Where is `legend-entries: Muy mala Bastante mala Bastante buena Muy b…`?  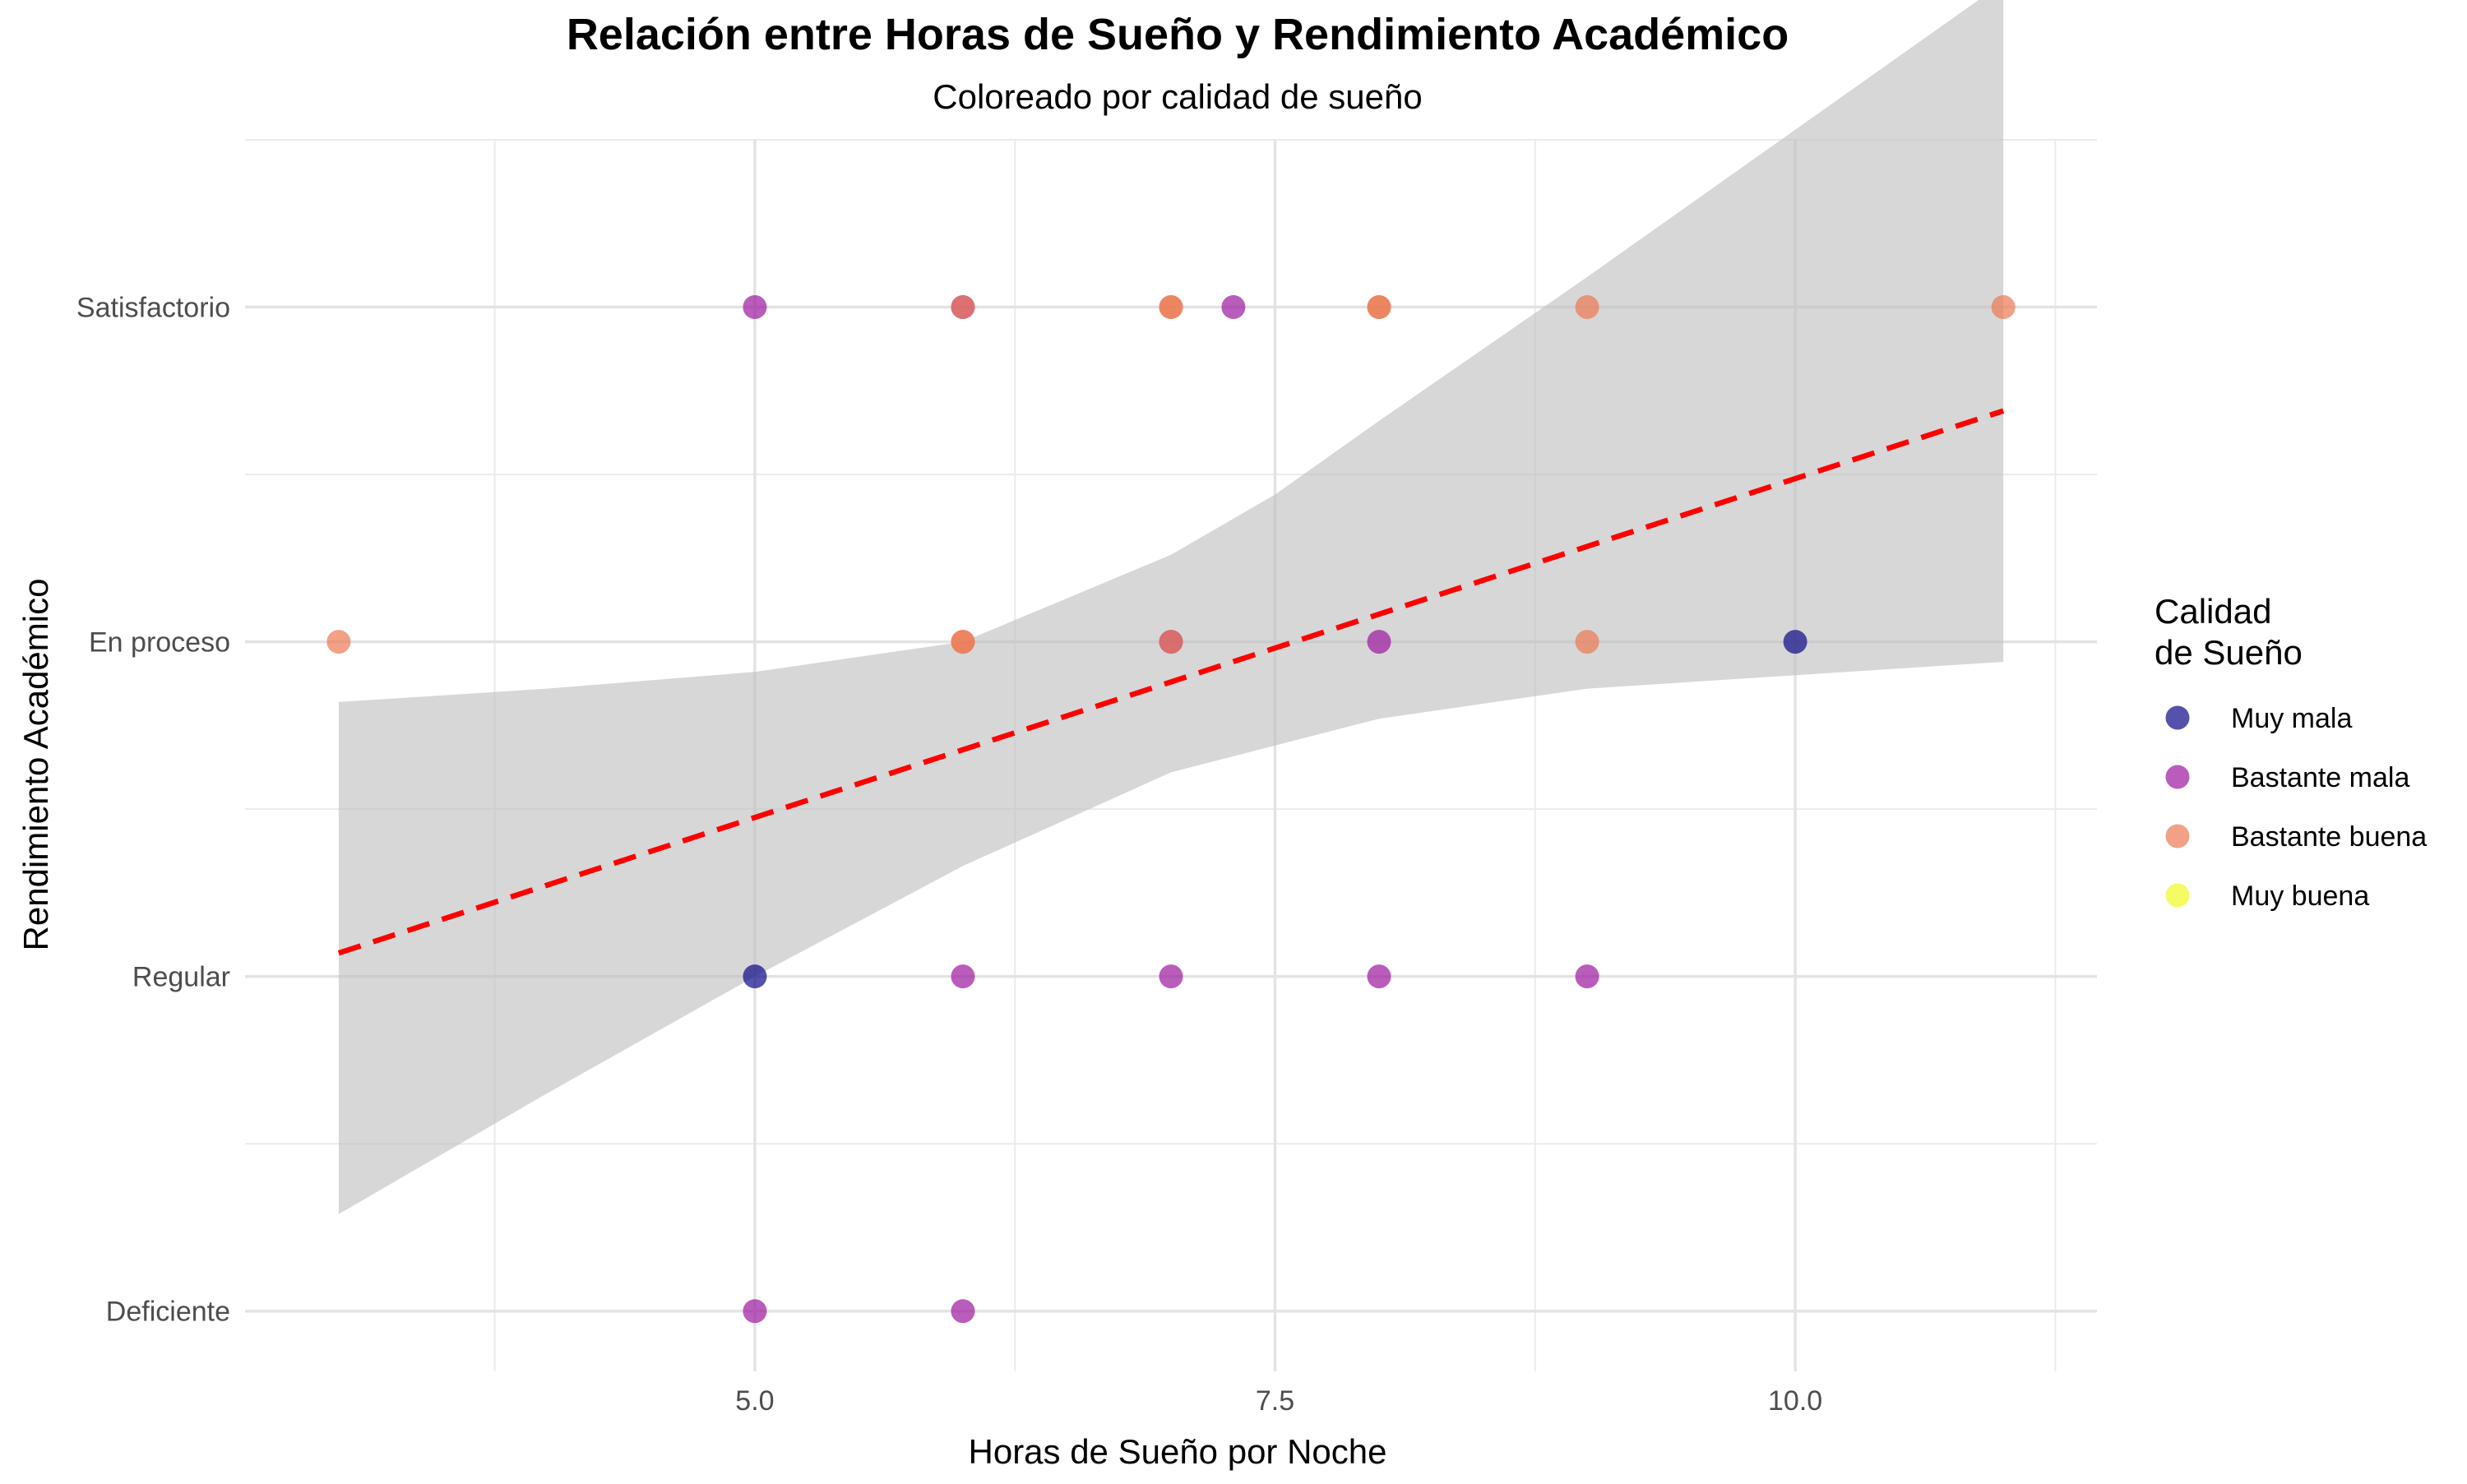
legend-entries: Muy mala Bastante mala Bastante buena Muy b… is located at coordinates (2296, 808).